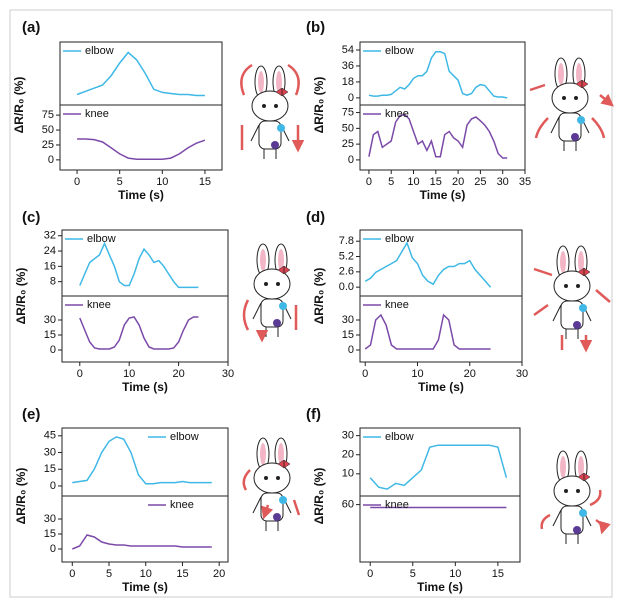 The image size is (622, 607). I want to click on panel-label: (d), so click(315, 217).